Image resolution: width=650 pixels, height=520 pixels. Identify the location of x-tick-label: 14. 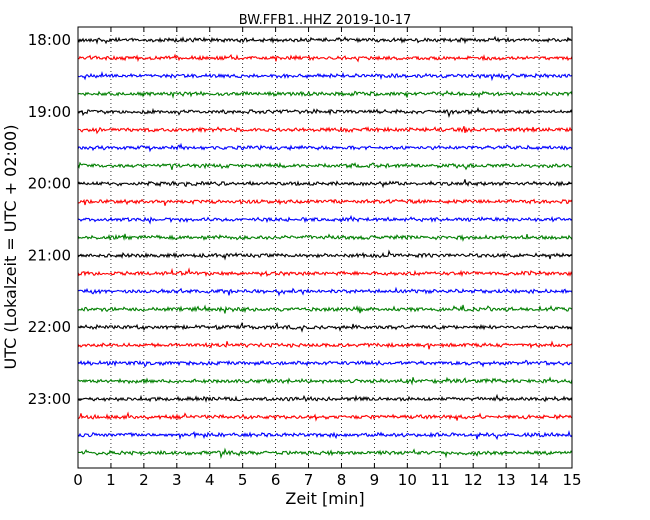
(539, 480).